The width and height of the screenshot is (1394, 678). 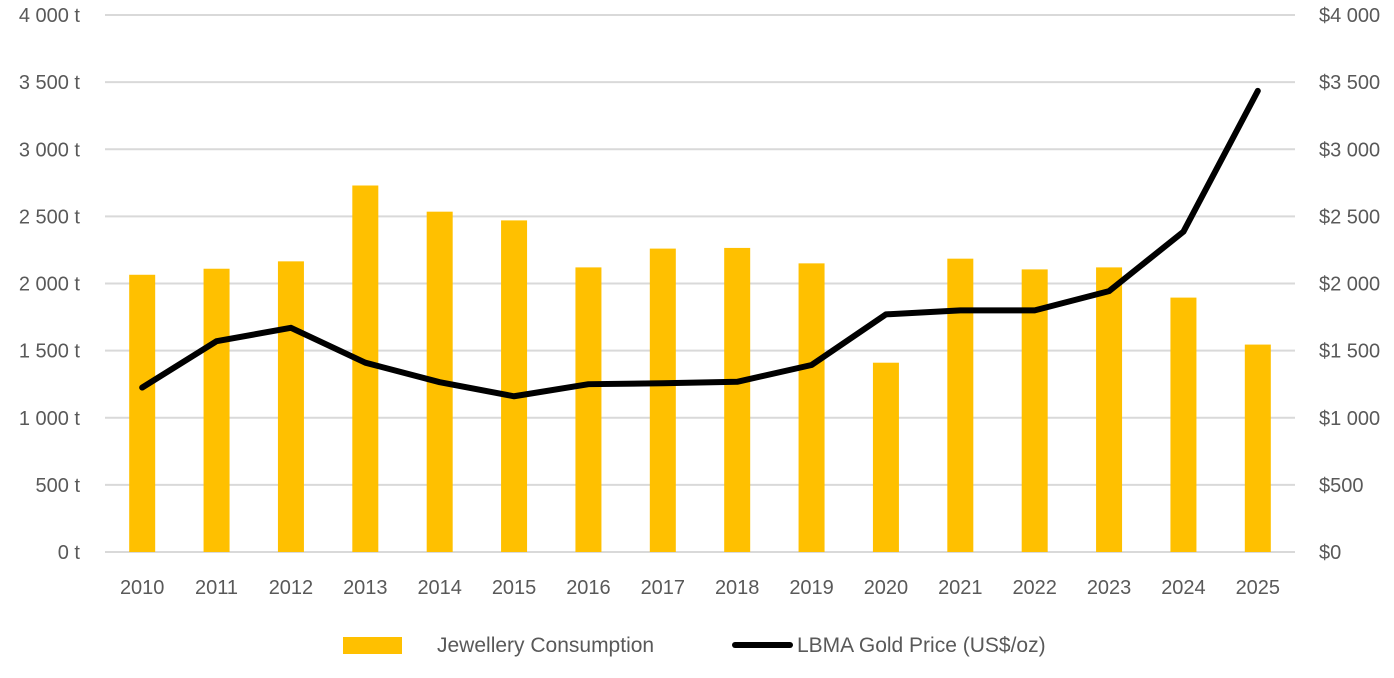 I want to click on left-tick-label: 500 t, so click(x=58, y=486).